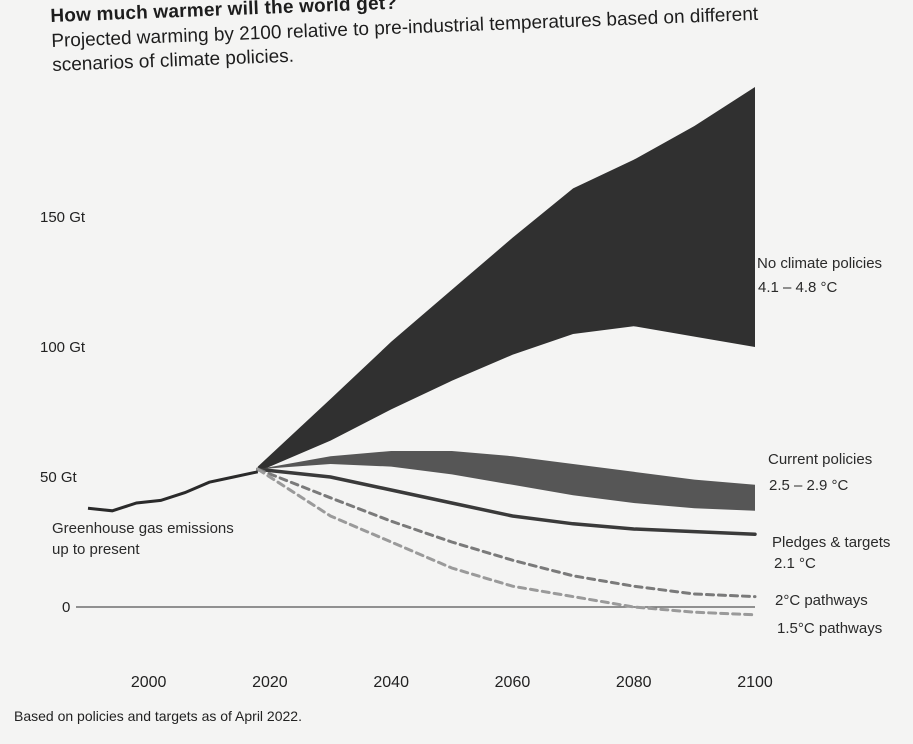 Image resolution: width=913 pixels, height=744 pixels. Describe the element at coordinates (391, 682) in the screenshot. I see `x-tick-label: 2040` at that location.